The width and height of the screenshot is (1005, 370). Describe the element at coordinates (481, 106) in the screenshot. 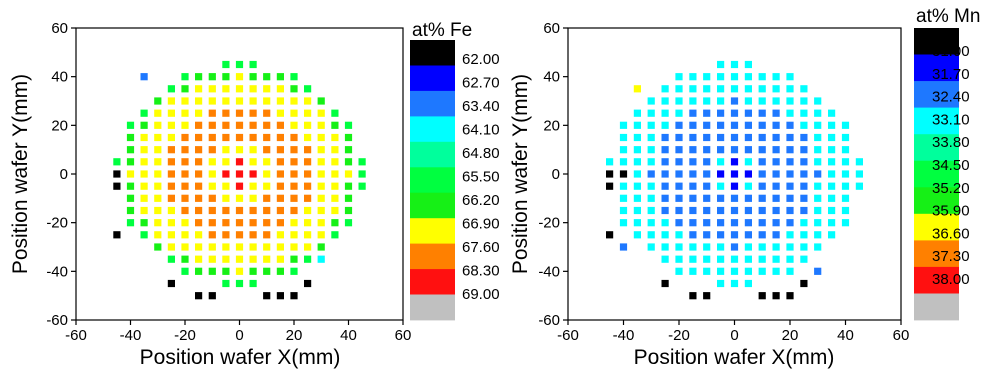

I see `fe-colorbar-level: 63.40` at that location.